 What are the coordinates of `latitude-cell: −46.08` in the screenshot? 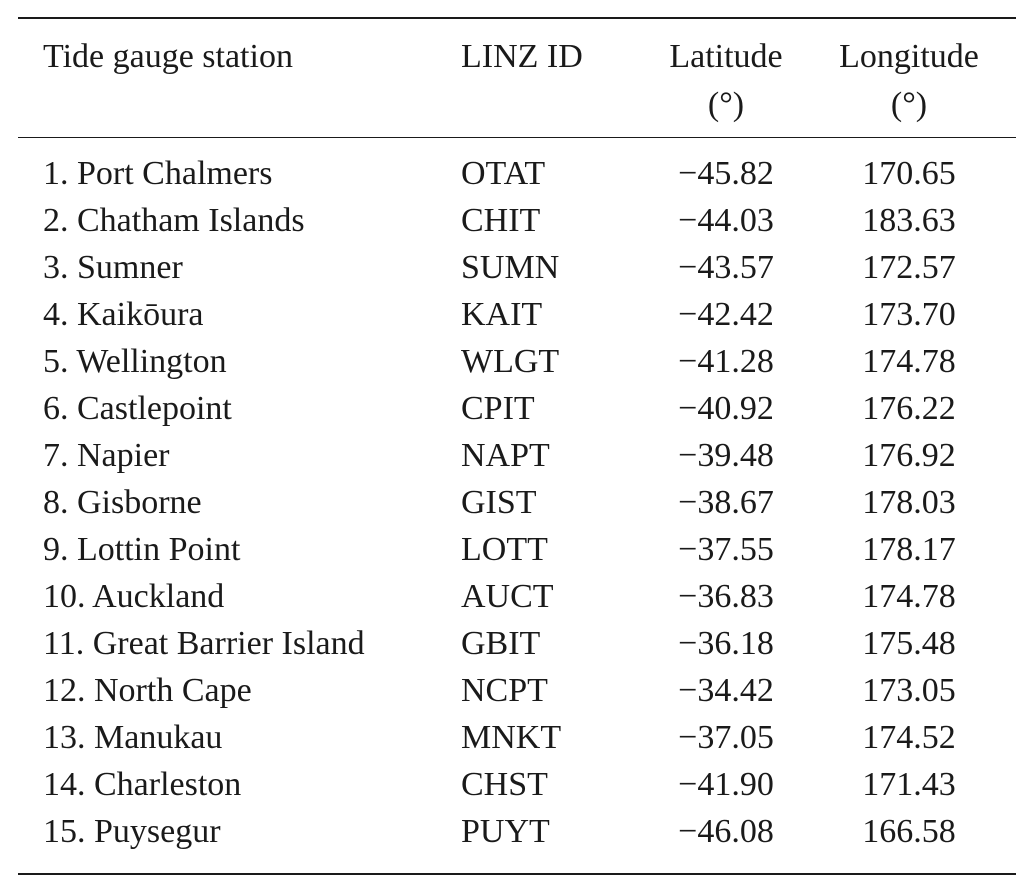 It's located at (726, 831).